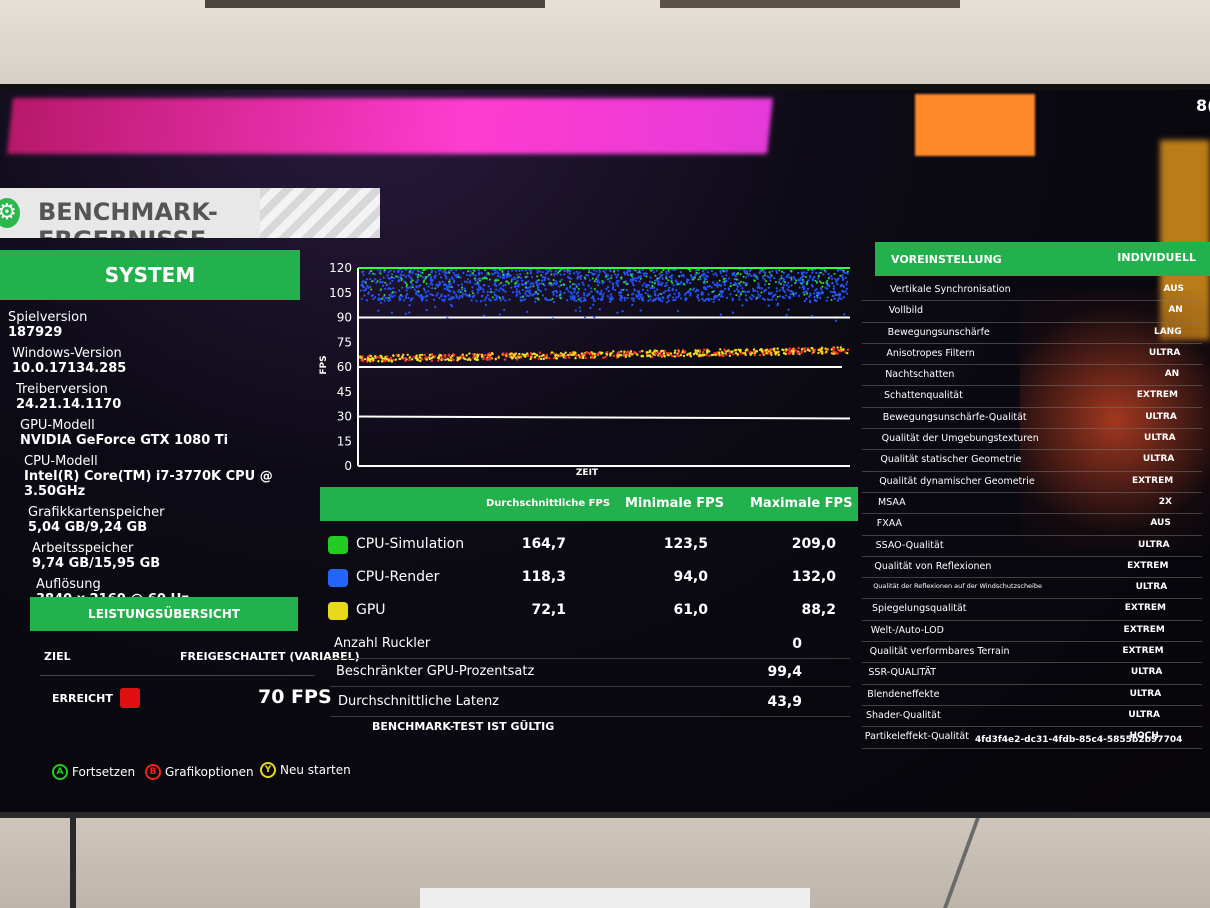 The width and height of the screenshot is (1210, 908). Describe the element at coordinates (67, 353) in the screenshot. I see `system-info-label: Windows-Version` at that location.